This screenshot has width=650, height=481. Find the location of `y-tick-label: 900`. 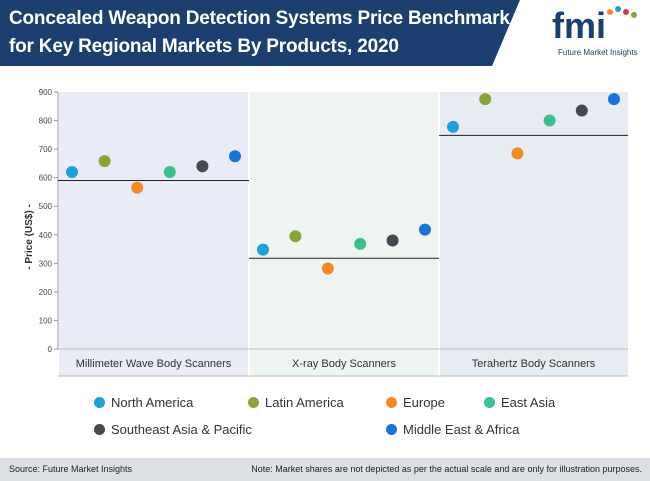

y-tick-label: 900 is located at coordinates (46, 92).